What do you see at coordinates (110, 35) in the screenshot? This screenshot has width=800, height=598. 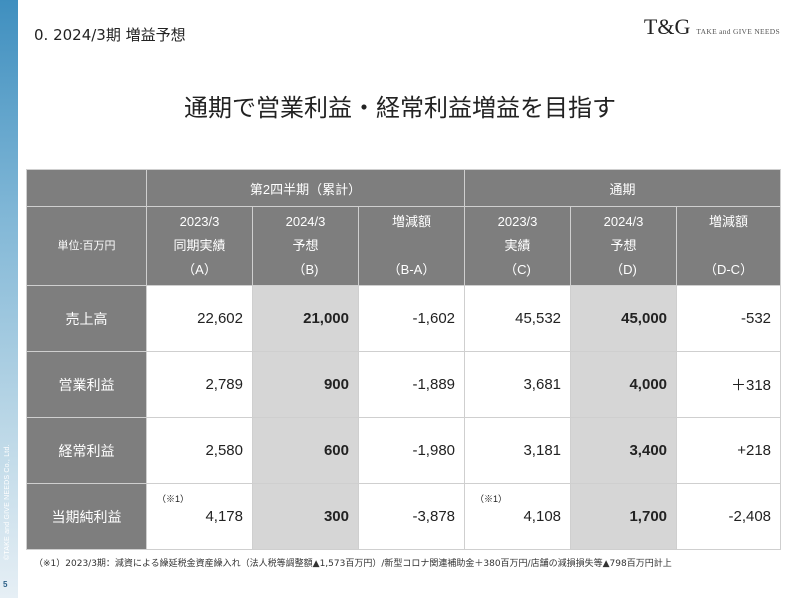 I see `page-title: 0. 2024/3期 増益予想` at bounding box center [110, 35].